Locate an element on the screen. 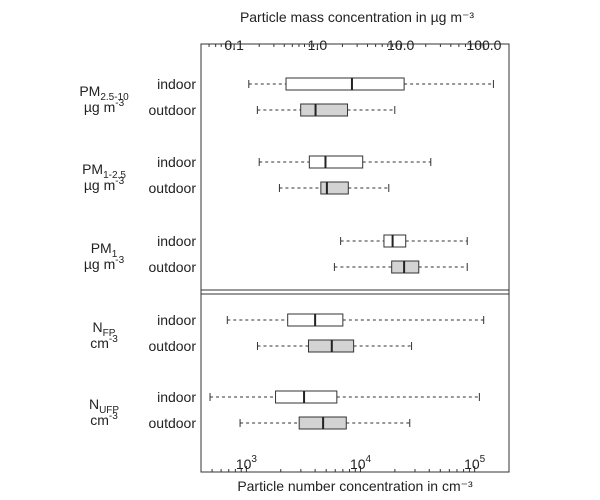 The width and height of the screenshot is (600, 500). group-name: PM1 is located at coordinates (104, 250).